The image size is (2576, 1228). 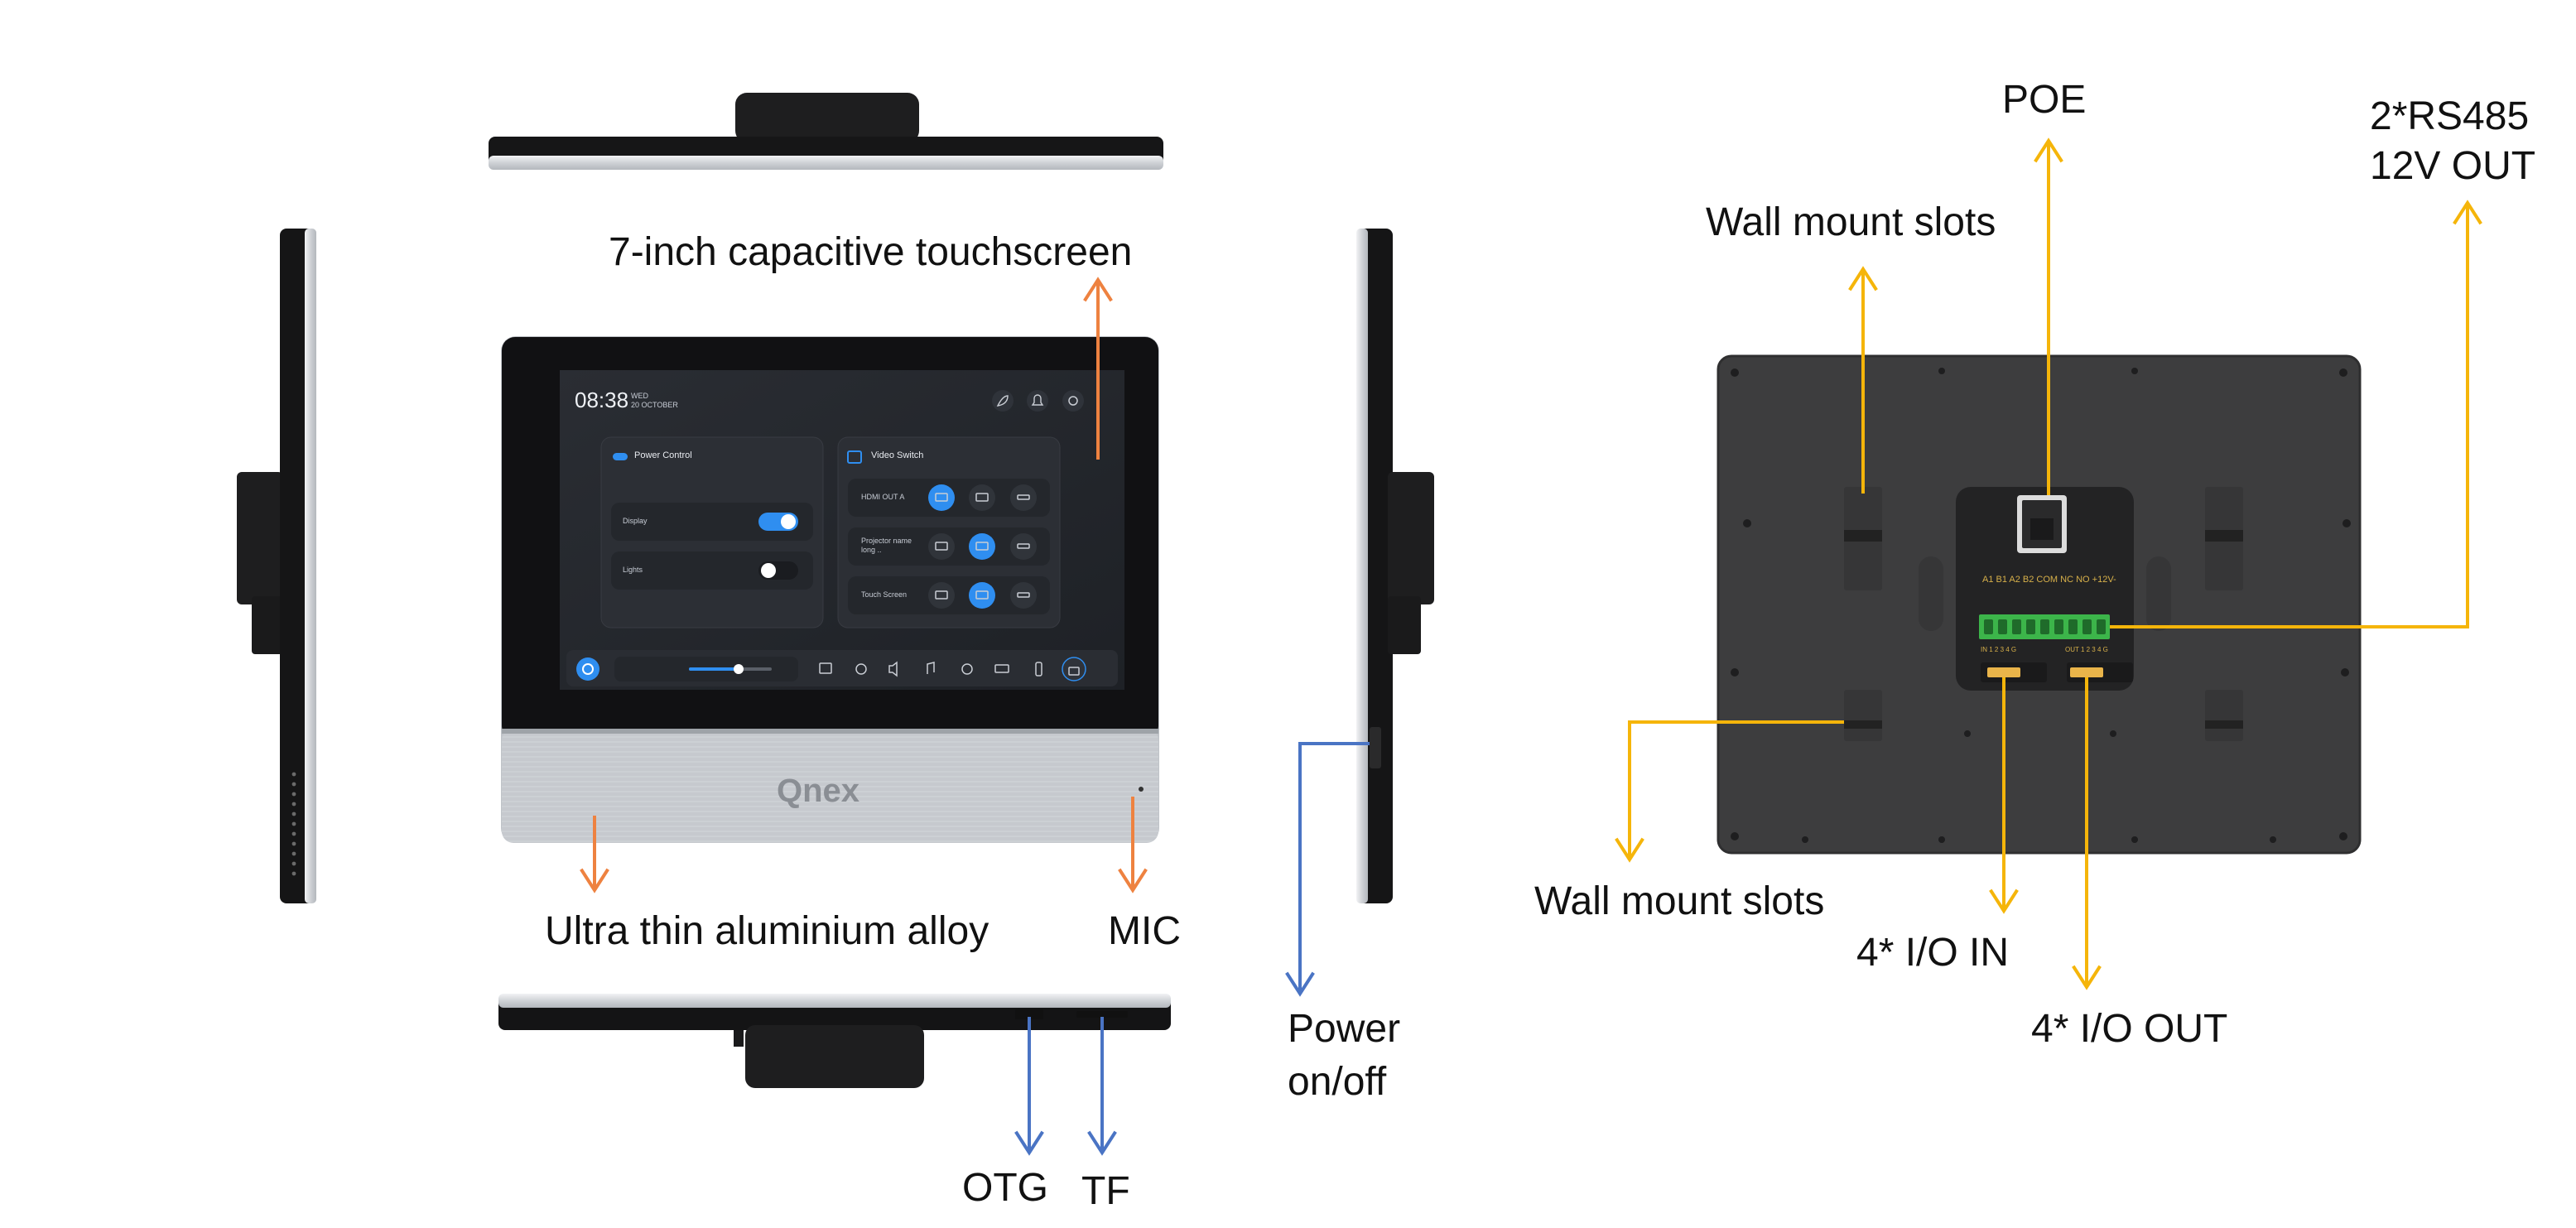 What do you see at coordinates (1038, 669) in the screenshot?
I see `remote-icon` at bounding box center [1038, 669].